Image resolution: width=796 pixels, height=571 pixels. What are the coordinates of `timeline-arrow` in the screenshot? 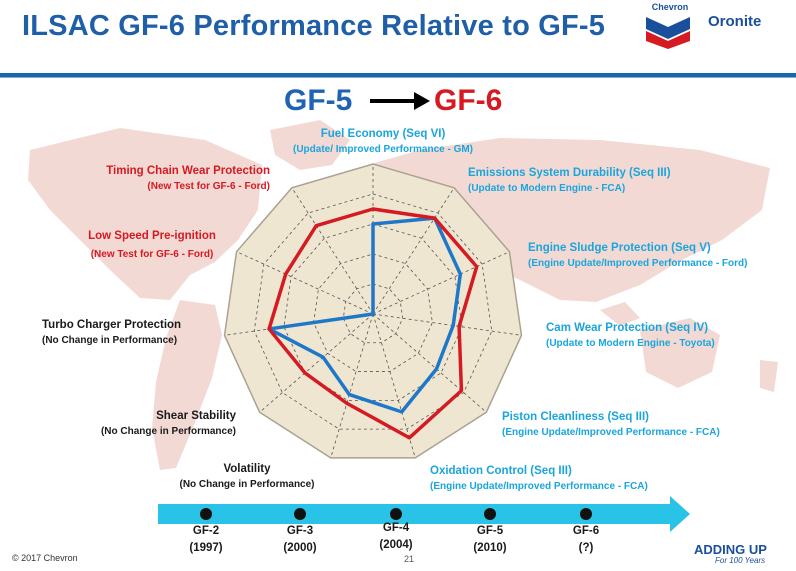 It's located at (424, 514).